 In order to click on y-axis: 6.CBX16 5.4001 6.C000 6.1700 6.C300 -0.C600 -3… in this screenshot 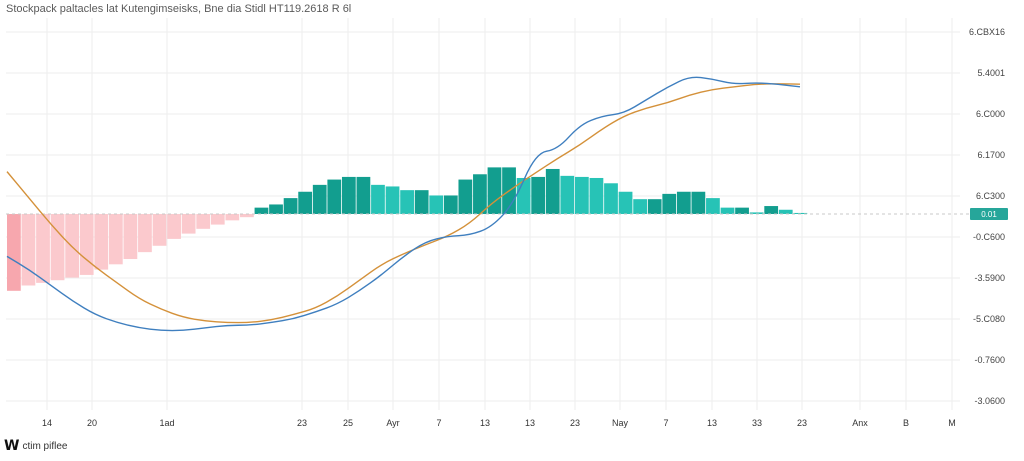, I will do `click(988, 216)`.